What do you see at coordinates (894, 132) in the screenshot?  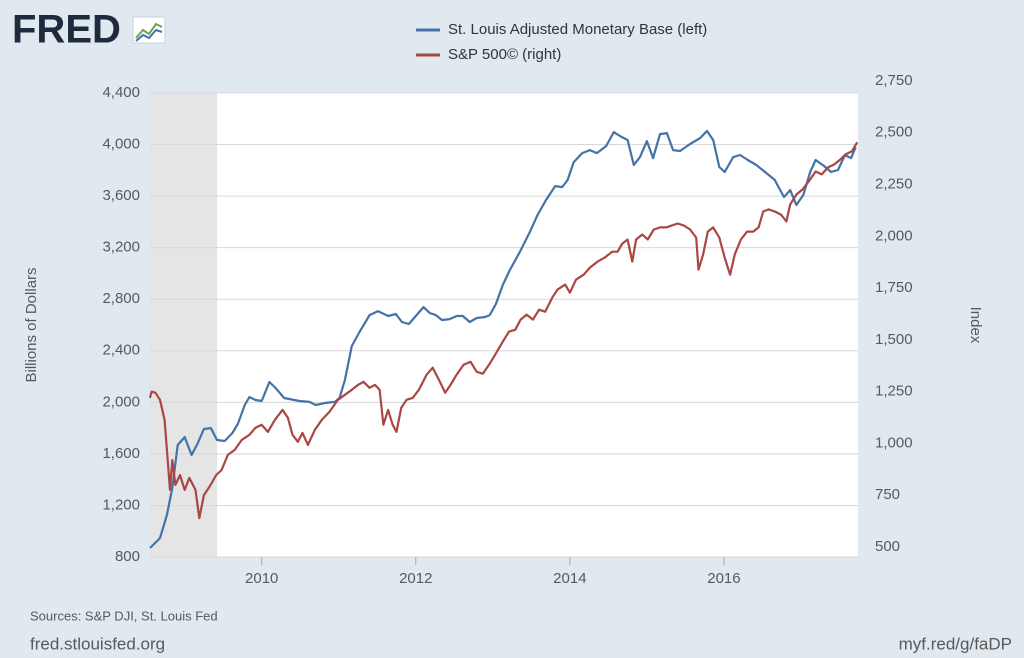 I see `y2-tick-label: 2,500` at bounding box center [894, 132].